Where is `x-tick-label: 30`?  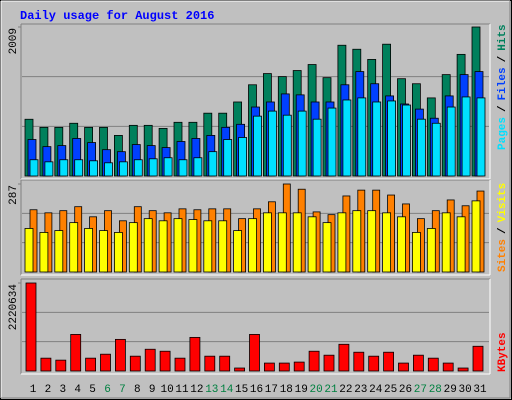 x-tick-label: 30 is located at coordinates (464, 390).